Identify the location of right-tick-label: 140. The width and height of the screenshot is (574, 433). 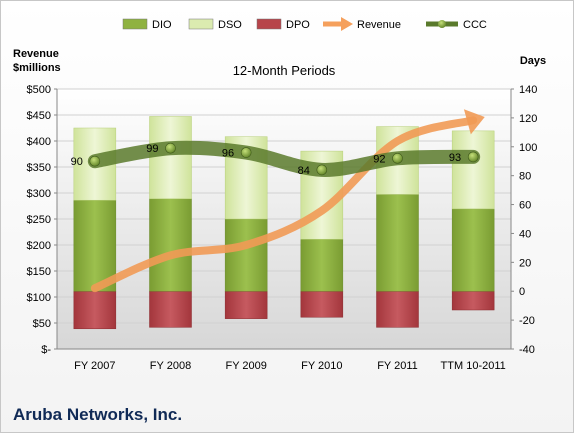
(528, 90).